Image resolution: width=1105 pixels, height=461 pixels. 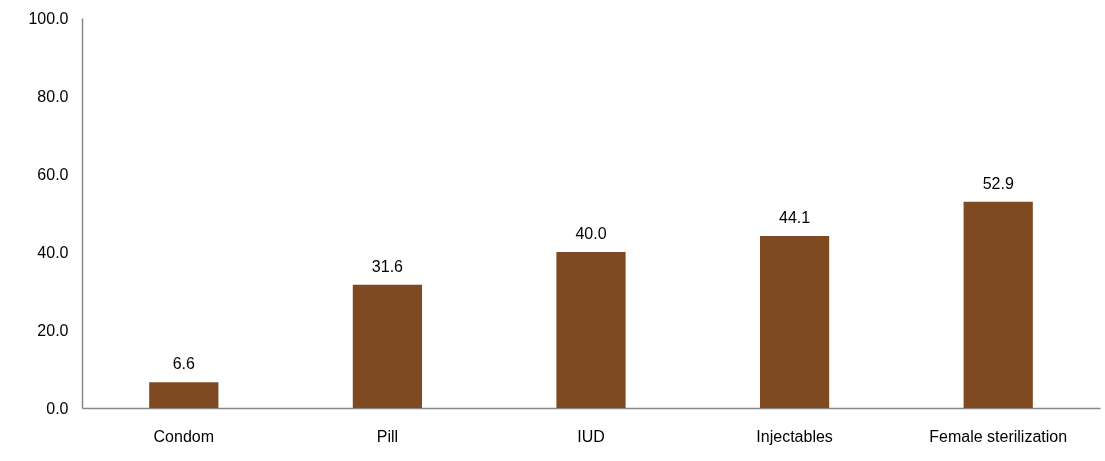 I want to click on data-label: 6.6, so click(x=184, y=364).